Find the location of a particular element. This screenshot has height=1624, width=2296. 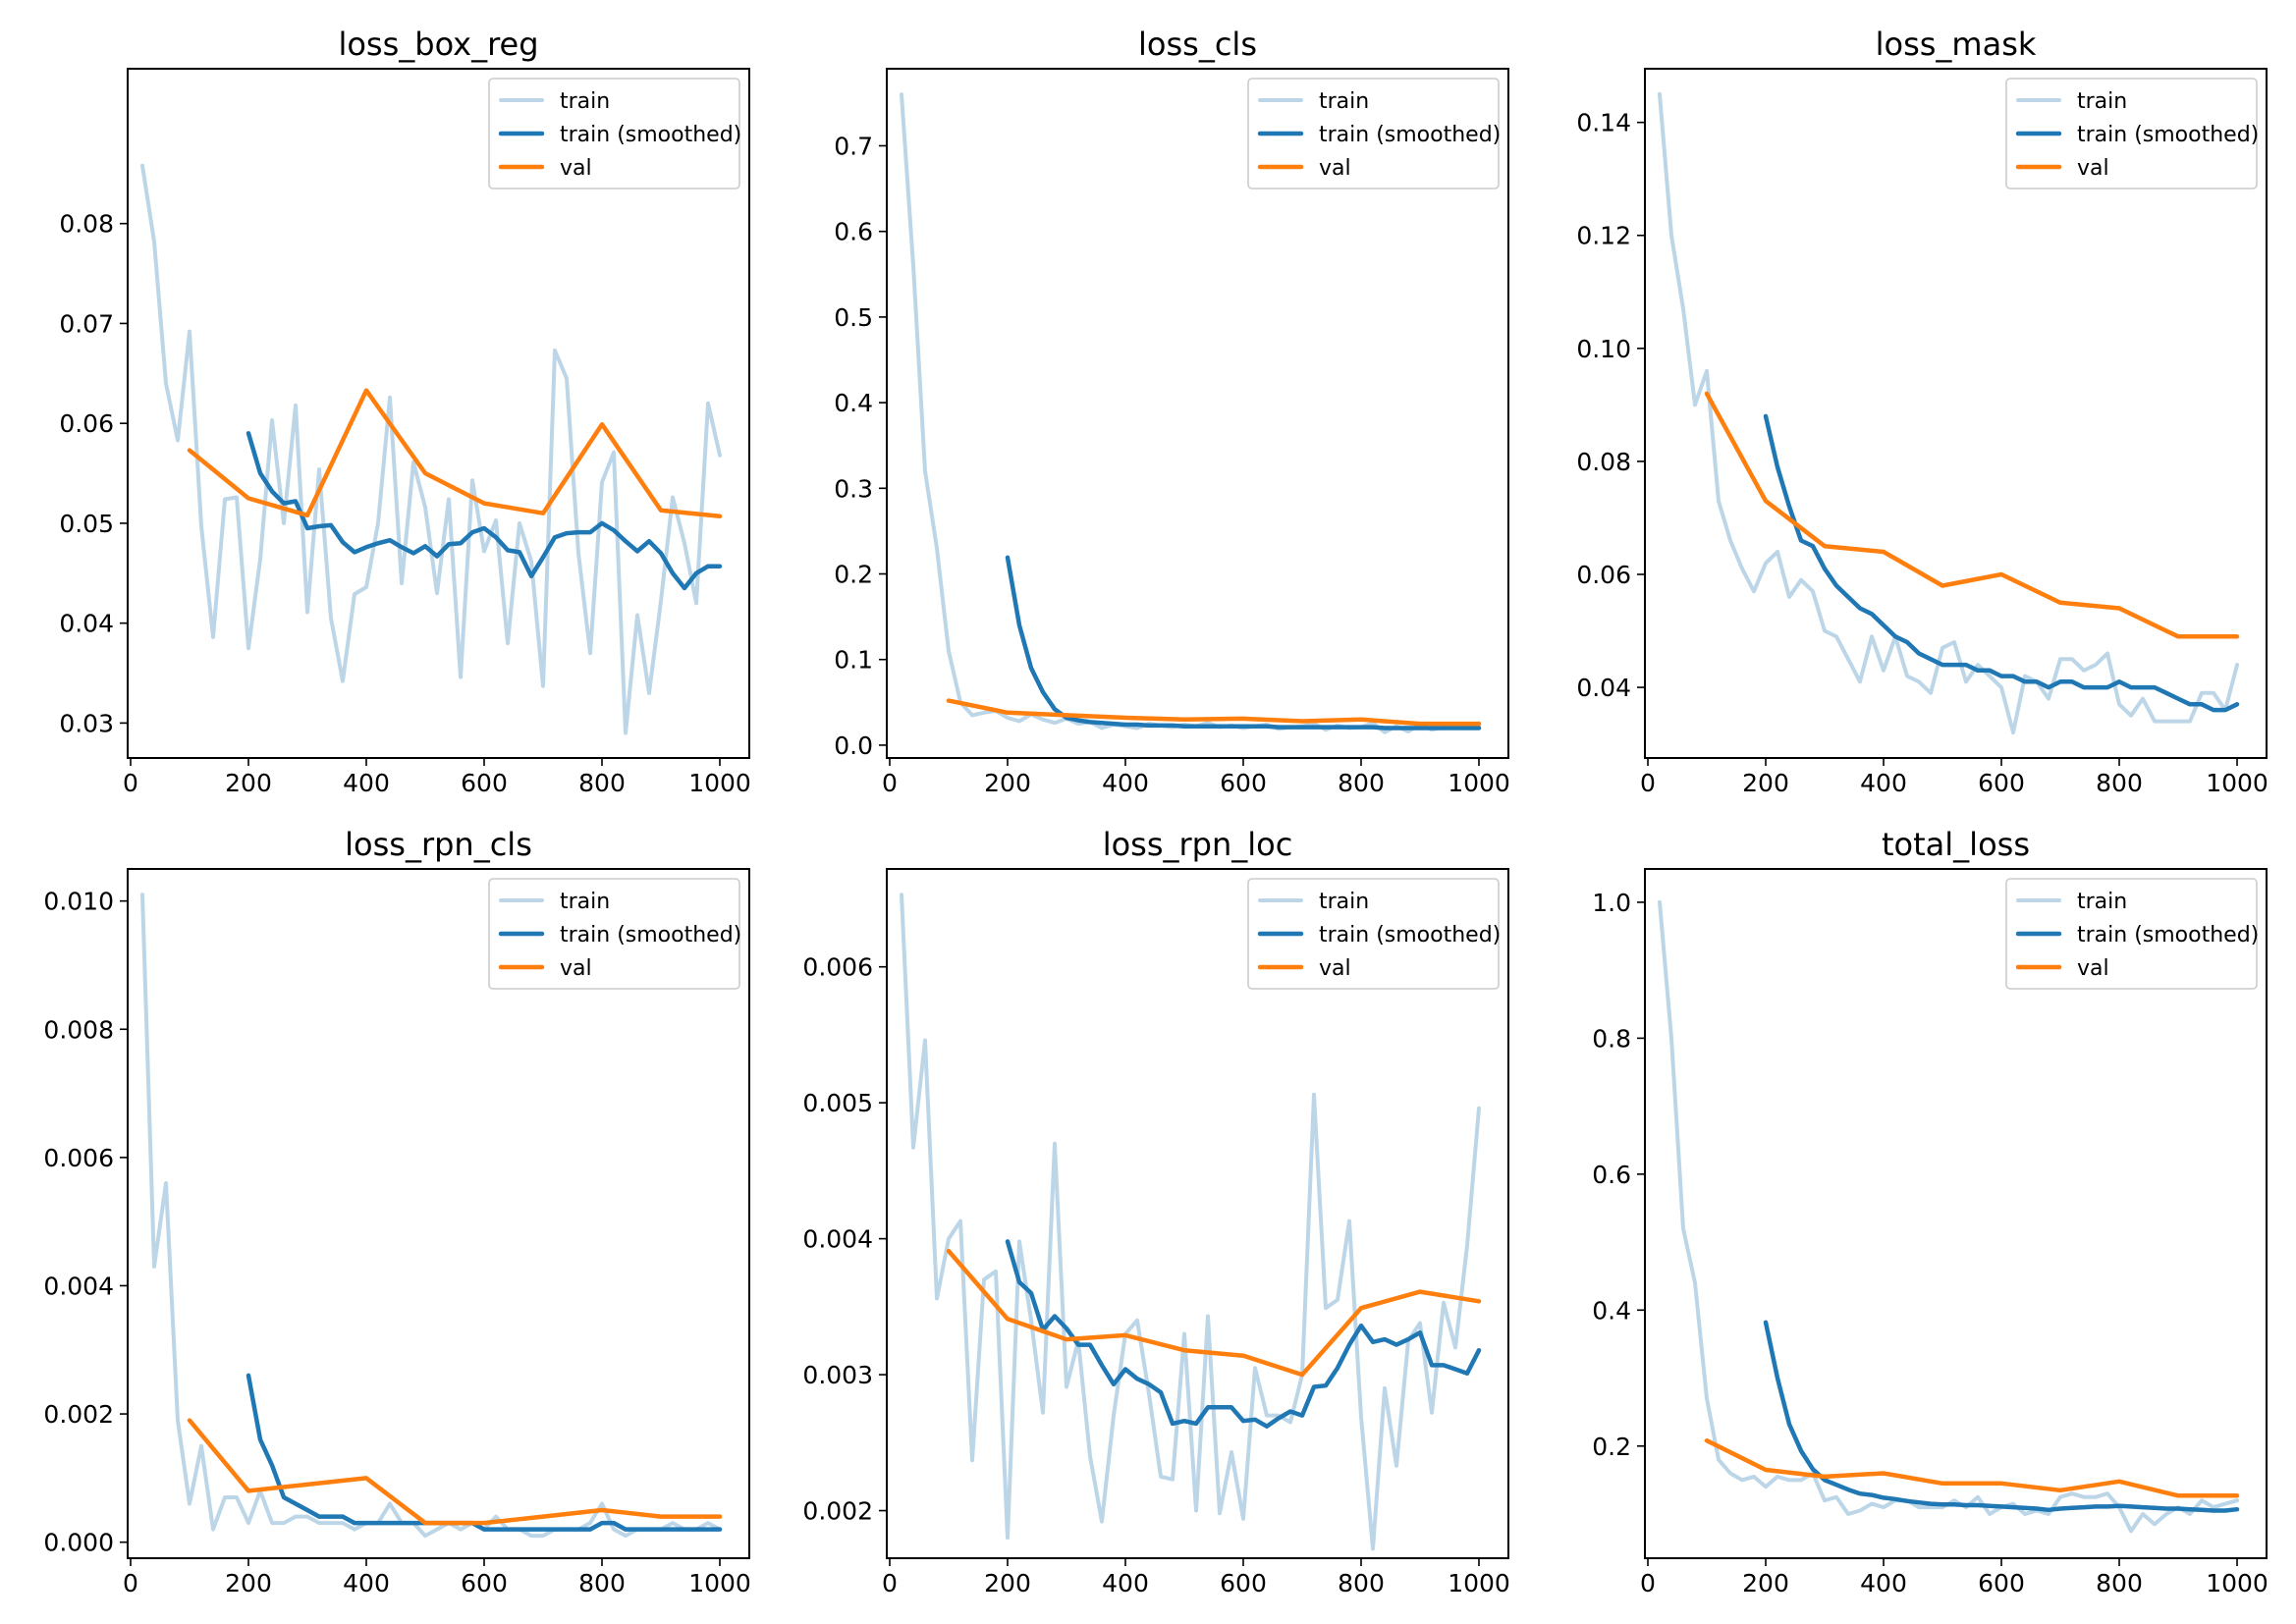

chart-title: loss_rpn_cls is located at coordinates (438, 844).